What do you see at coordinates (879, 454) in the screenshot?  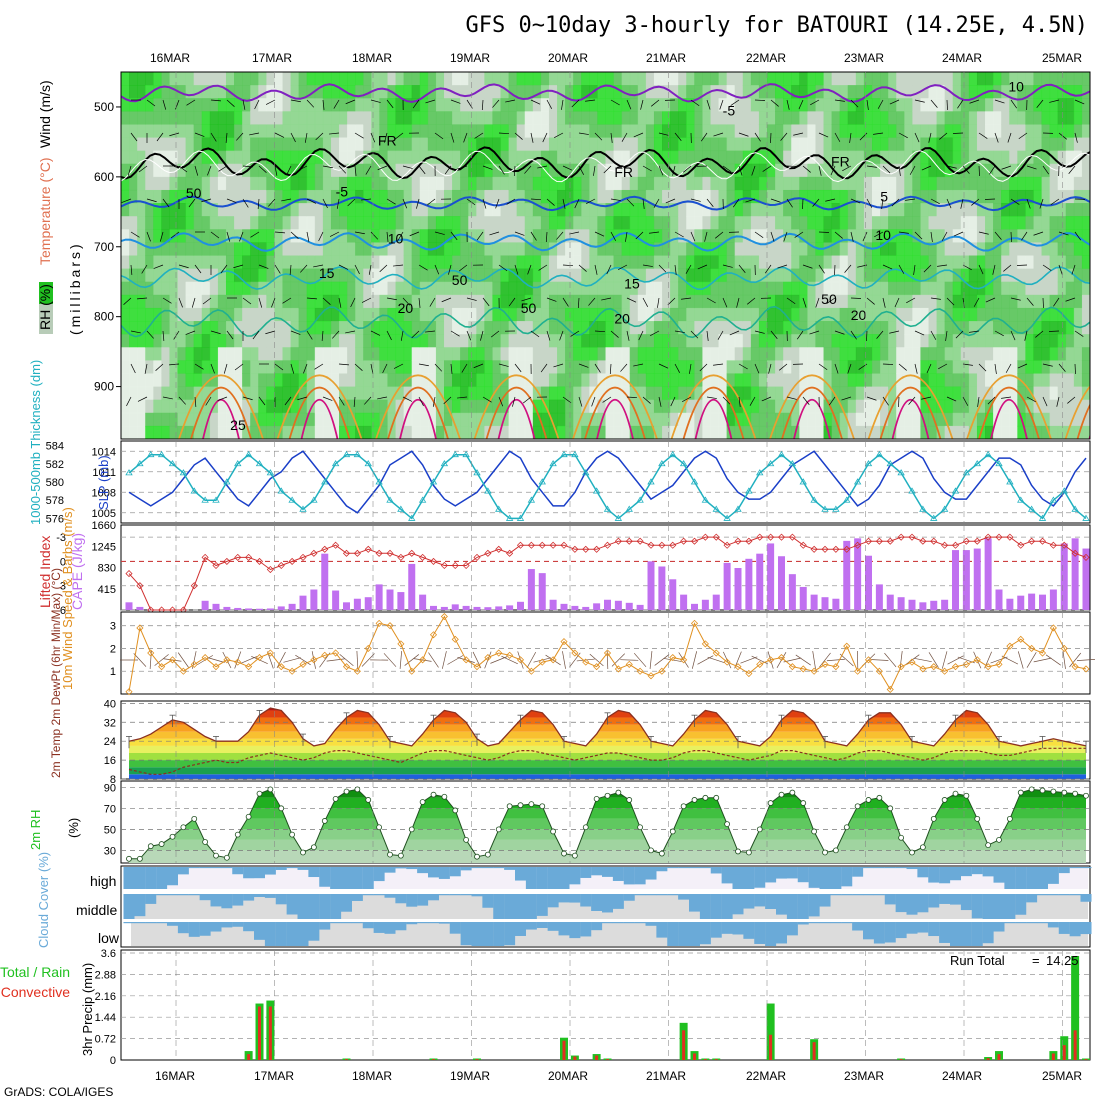 I see `thickness-point` at bounding box center [879, 454].